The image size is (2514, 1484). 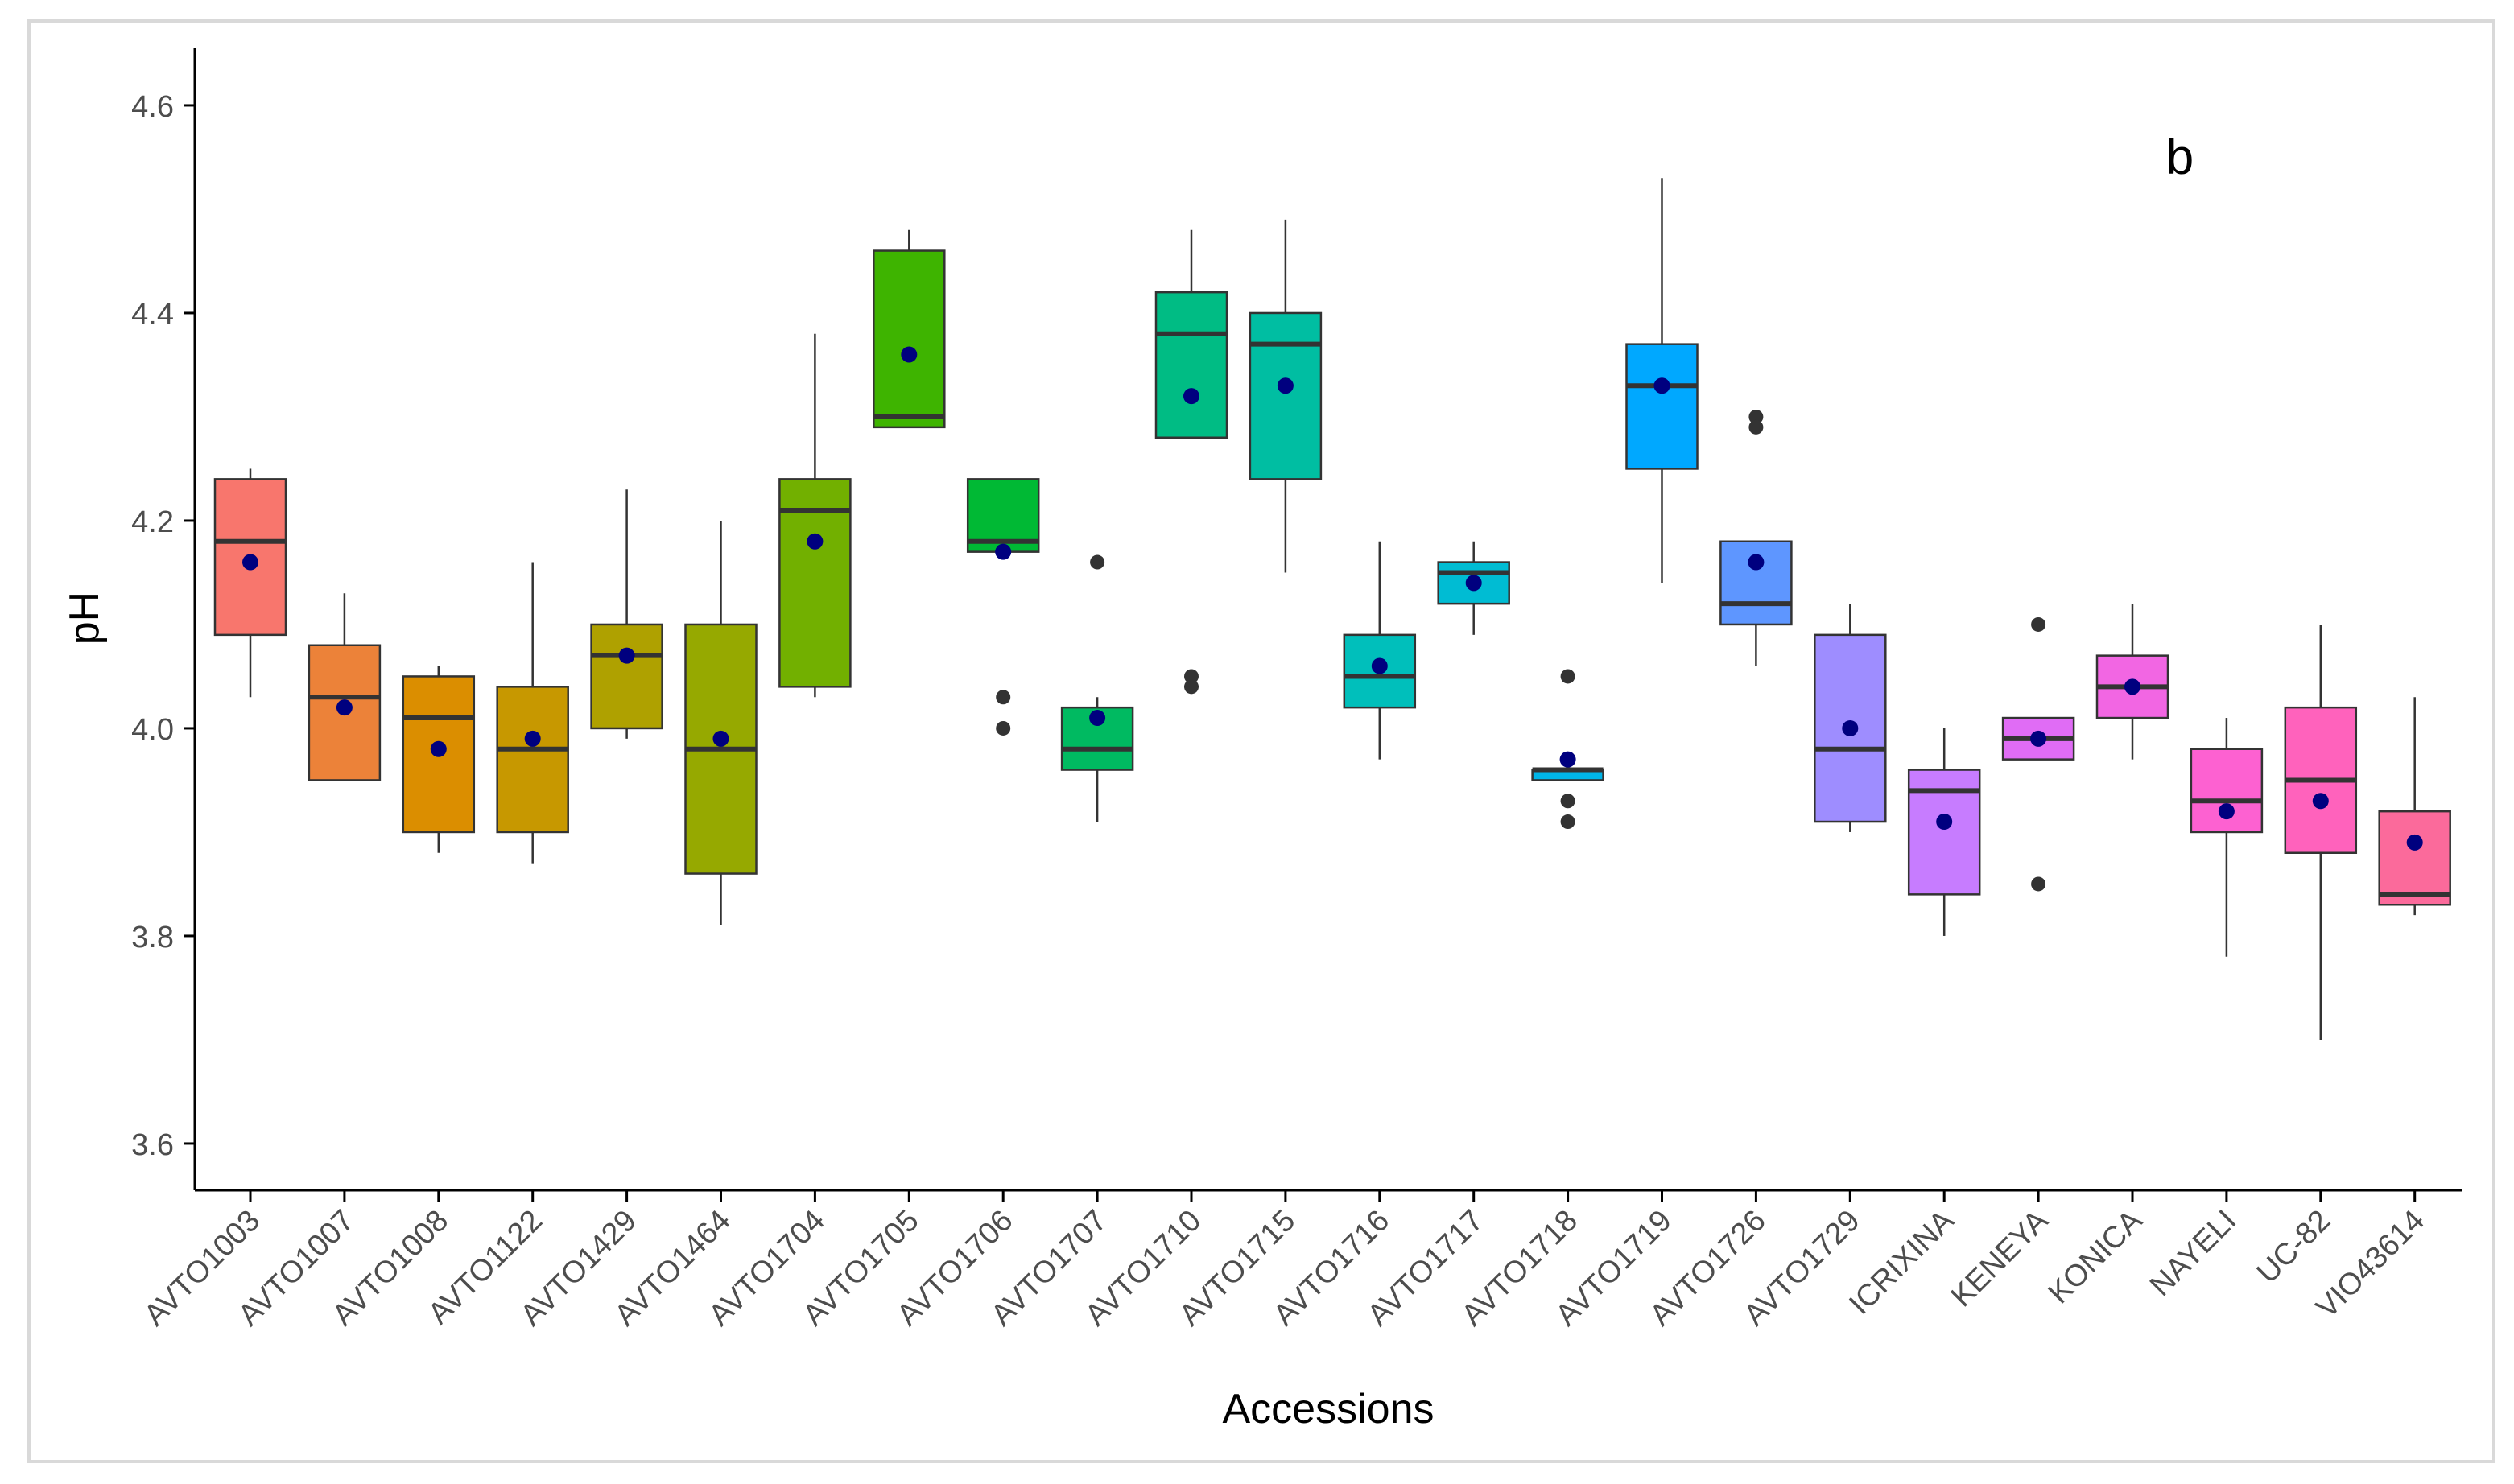 I want to click on y-tick-label: 4.6, so click(x=152, y=107).